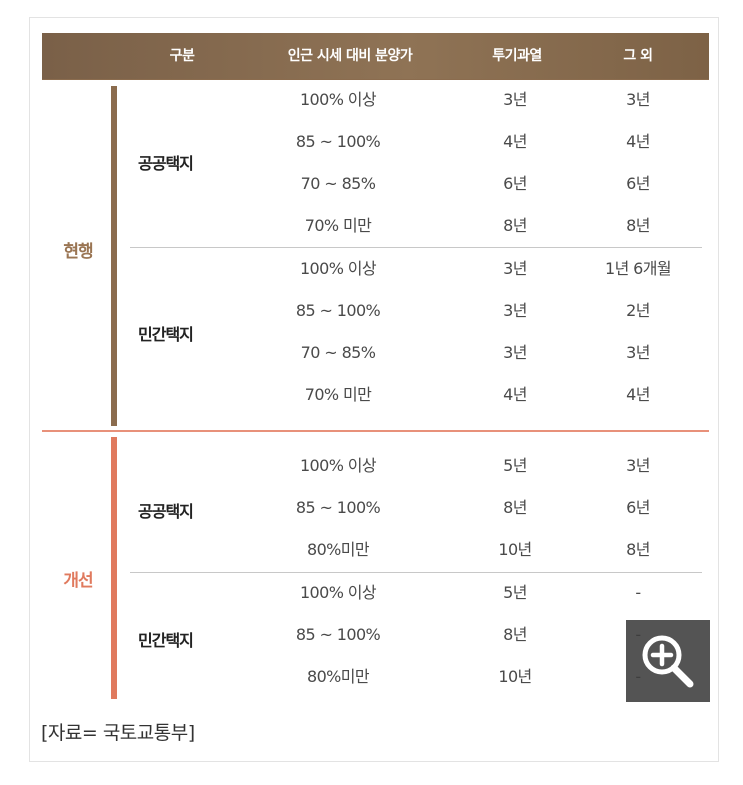  I want to click on header-bottom-line, so click(375, 79).